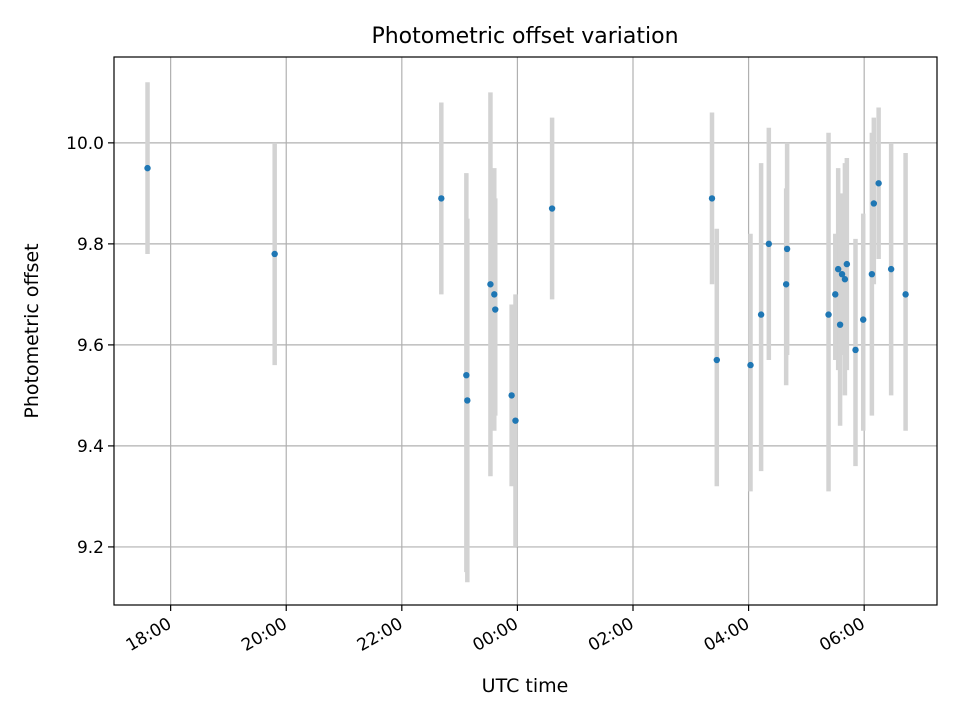 Image resolution: width=960 pixels, height=720 pixels. Describe the element at coordinates (90, 548) in the screenshot. I see `y-tick-label: 9.2` at that location.